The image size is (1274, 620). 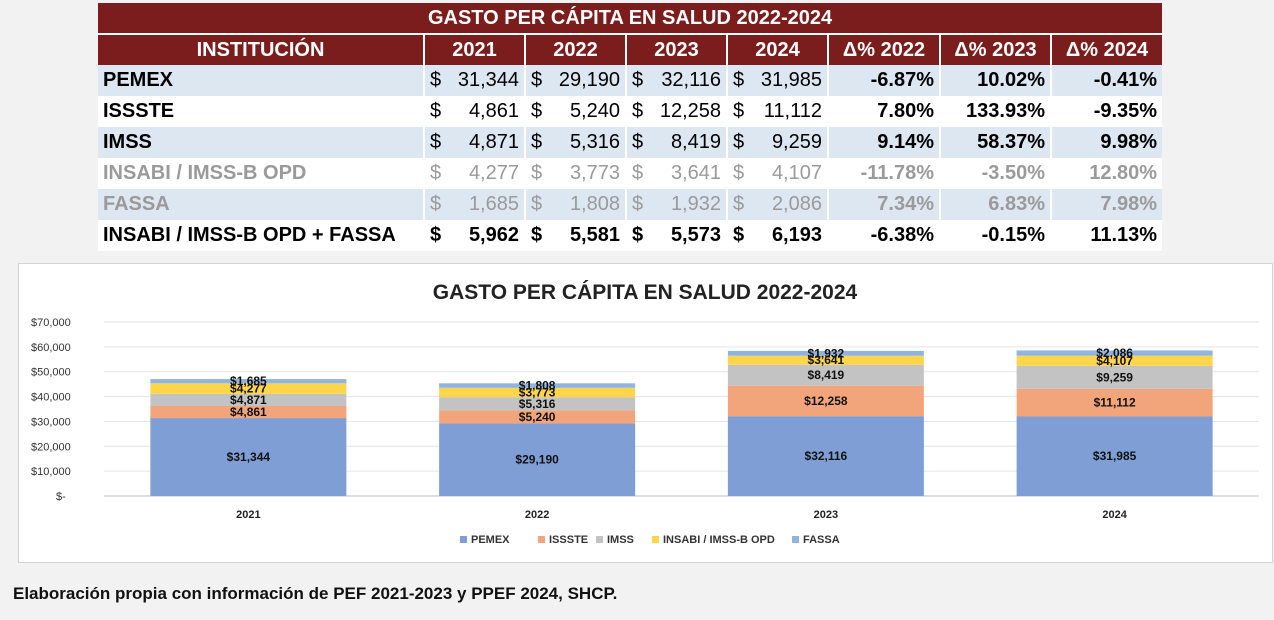 I want to click on bar-imss-2022, so click(x=537, y=404).